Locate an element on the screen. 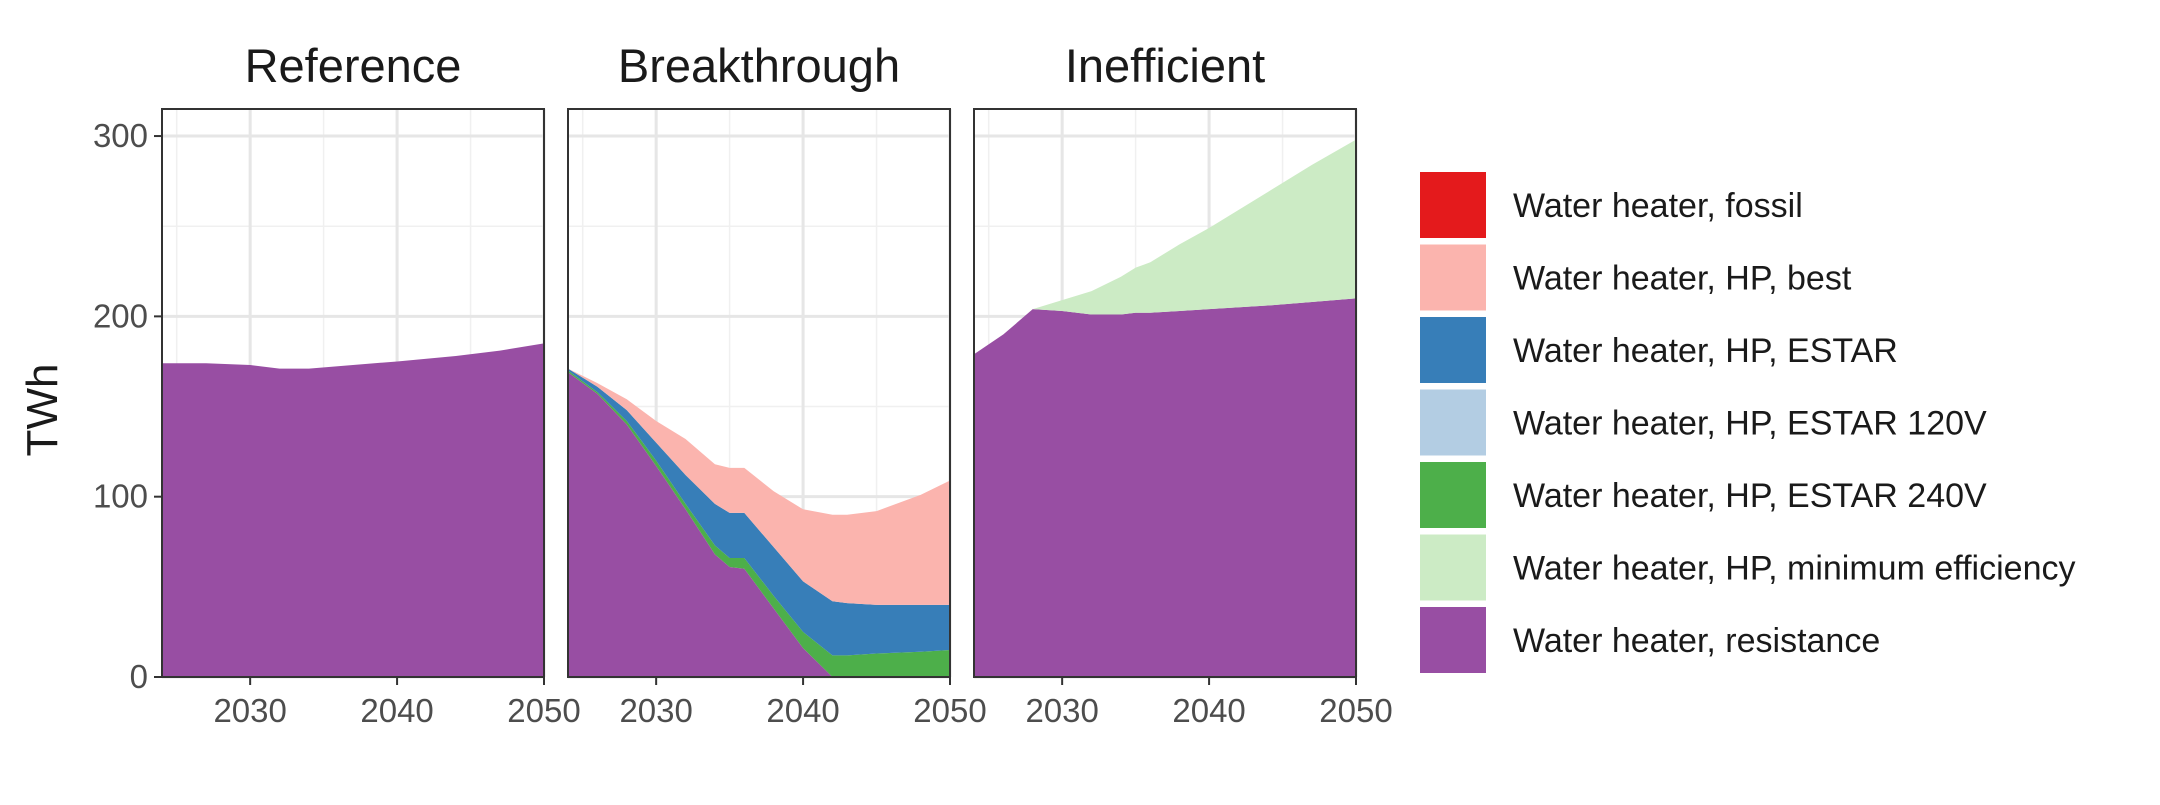 The image size is (2160, 805). area-water-heater-hp-estar-240v is located at coordinates (759, 523).